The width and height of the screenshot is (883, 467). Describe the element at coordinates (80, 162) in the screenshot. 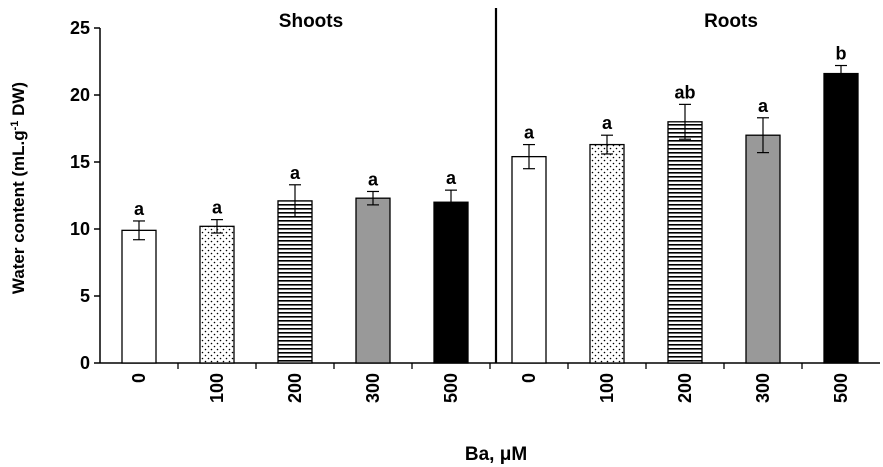

I see `y-tick-label-15: 15` at that location.